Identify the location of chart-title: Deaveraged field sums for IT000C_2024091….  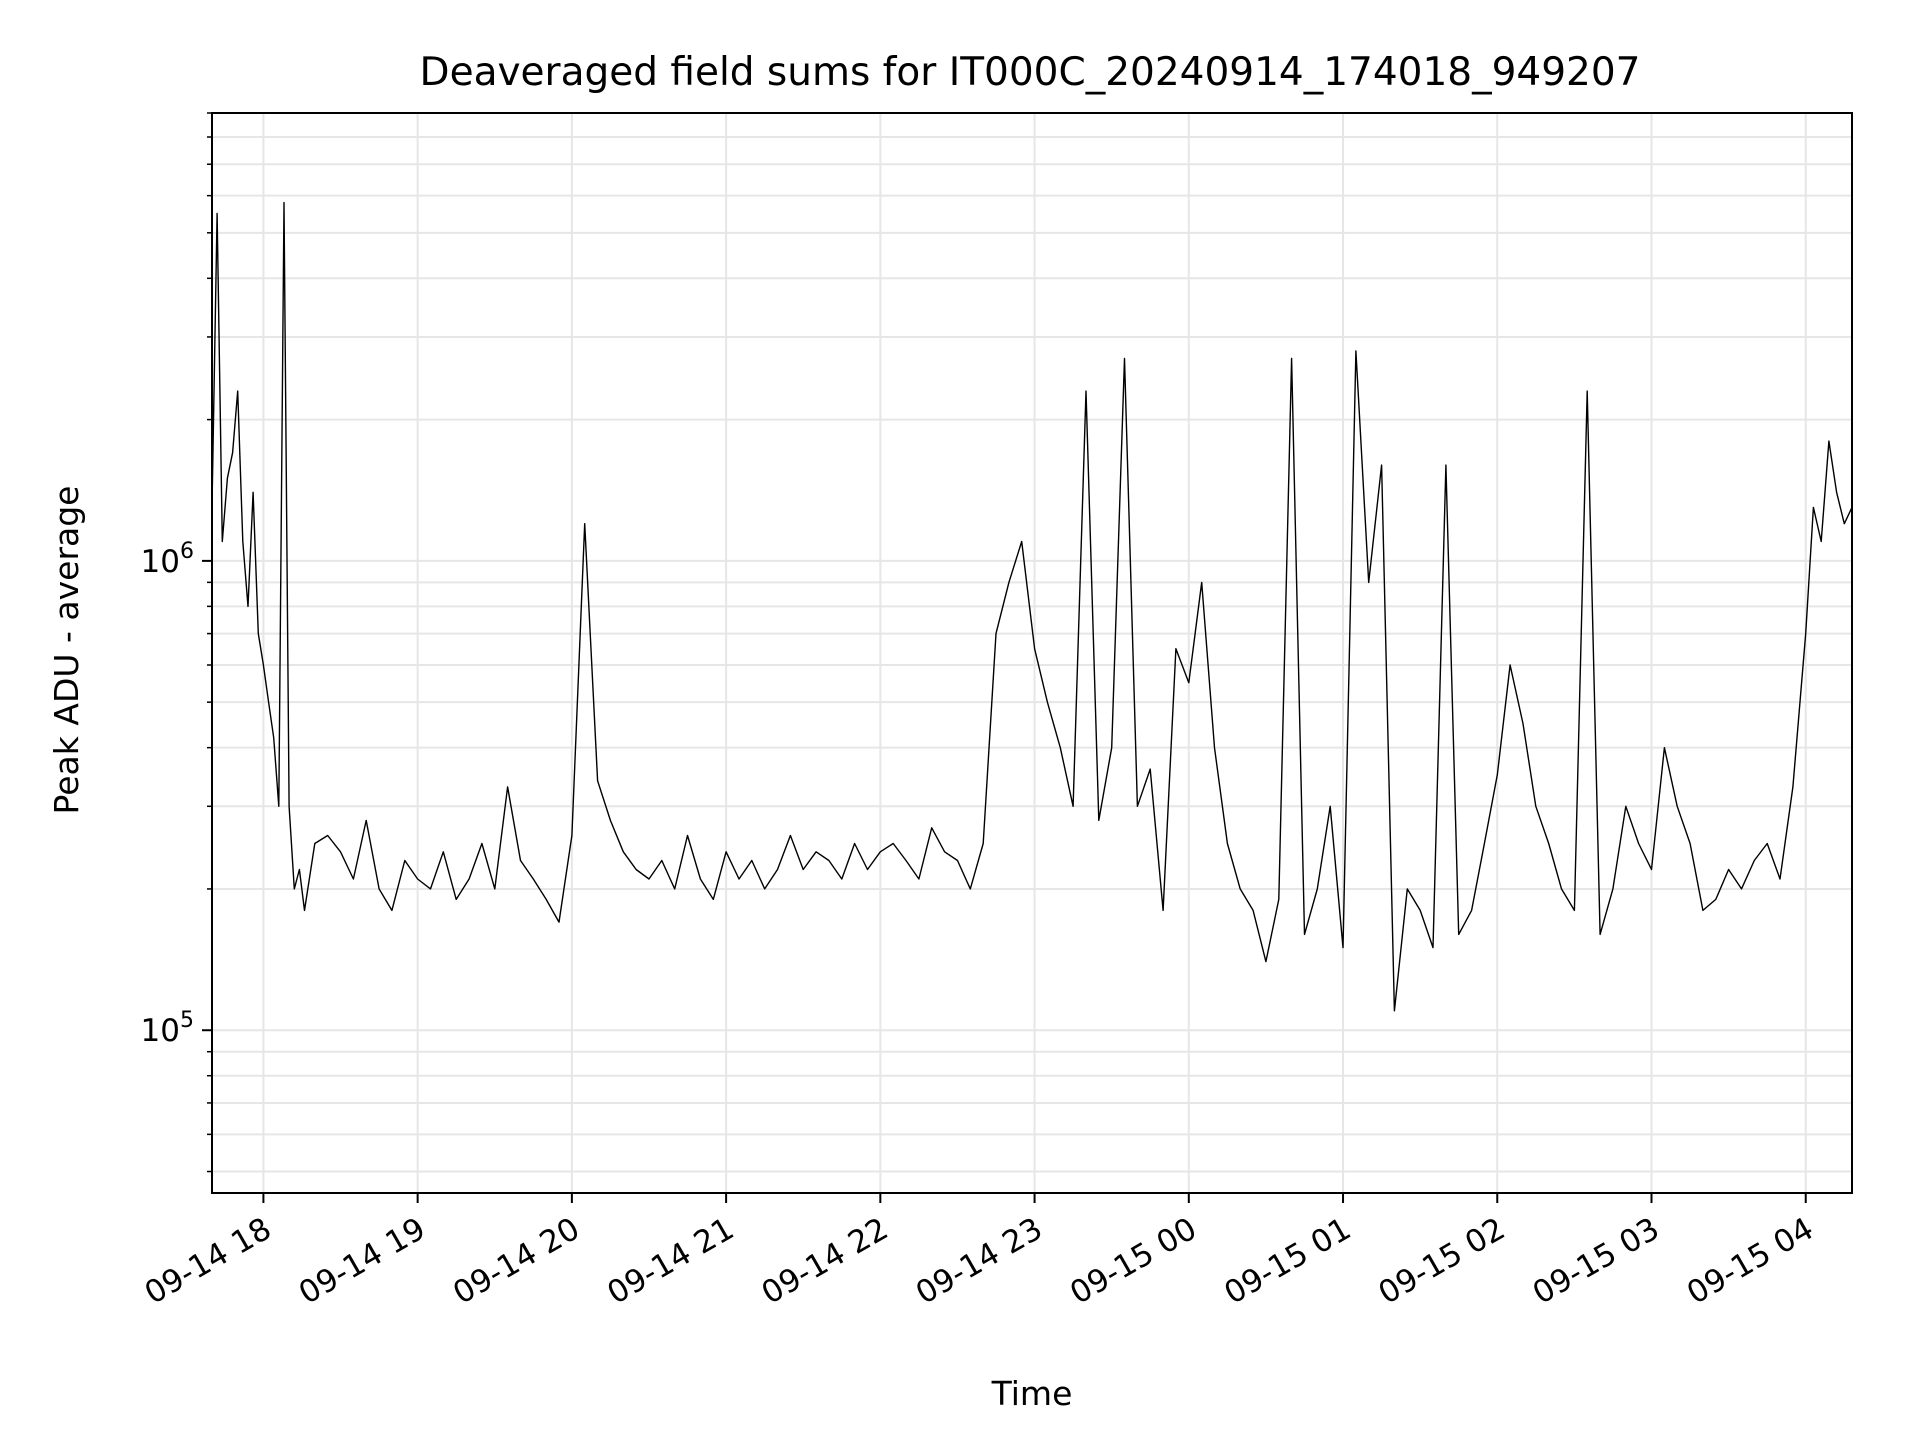
(1030, 72).